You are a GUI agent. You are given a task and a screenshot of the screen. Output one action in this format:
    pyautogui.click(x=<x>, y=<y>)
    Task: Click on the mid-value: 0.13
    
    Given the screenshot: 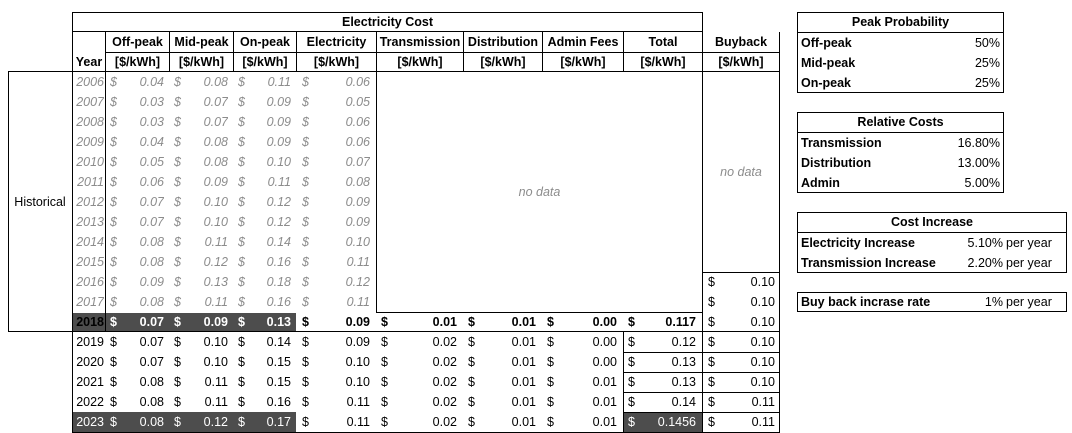 What is the action you would take?
    pyautogui.click(x=215, y=282)
    